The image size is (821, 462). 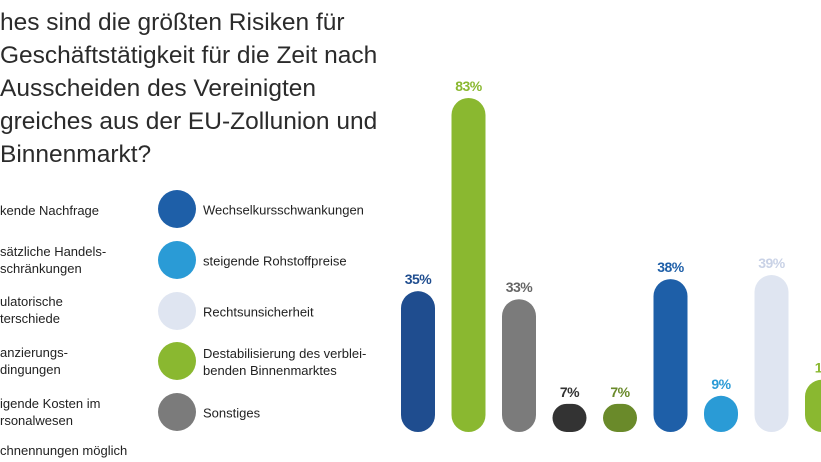 I want to click on bar-value-label: 9%, so click(x=721, y=384).